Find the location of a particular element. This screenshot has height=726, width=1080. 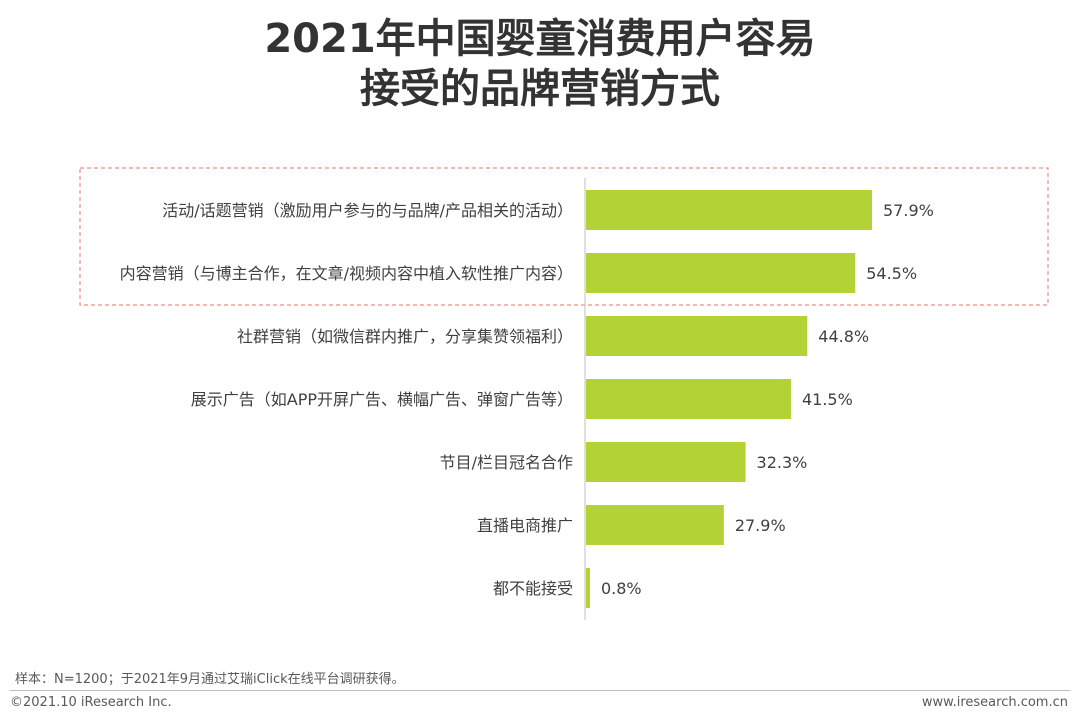

category-label-2: 社群营销（如微信群内推广，分享集赞领福利） is located at coordinates (405, 336).